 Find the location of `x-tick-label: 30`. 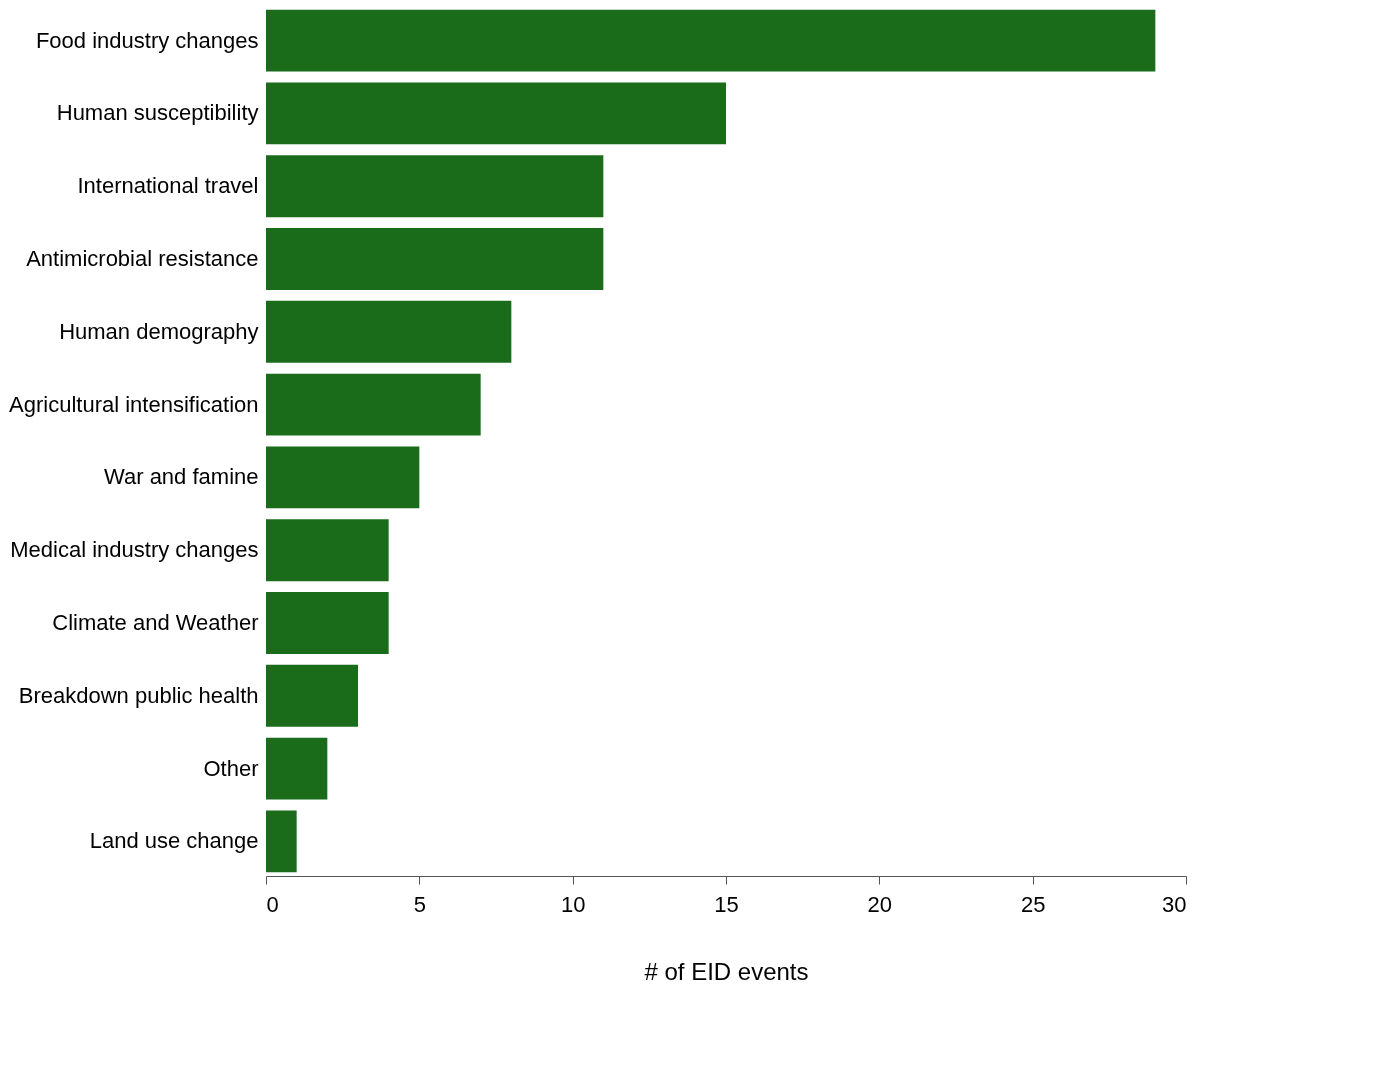

x-tick-label: 30 is located at coordinates (1174, 904).